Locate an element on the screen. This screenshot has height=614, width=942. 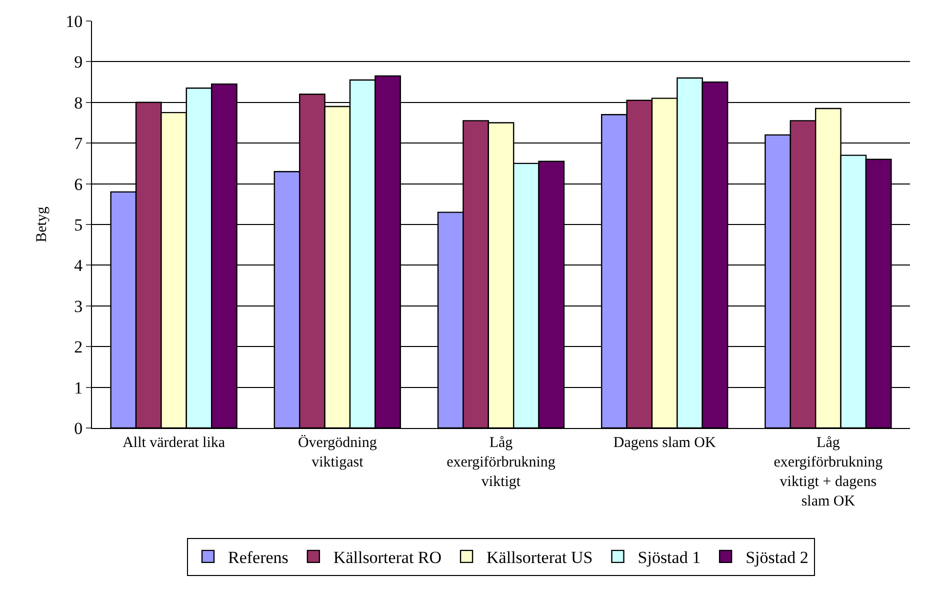
x-tick-label: Låg exergiförbrukning viktigt + dagens slam OK is located at coordinates (829, 472).